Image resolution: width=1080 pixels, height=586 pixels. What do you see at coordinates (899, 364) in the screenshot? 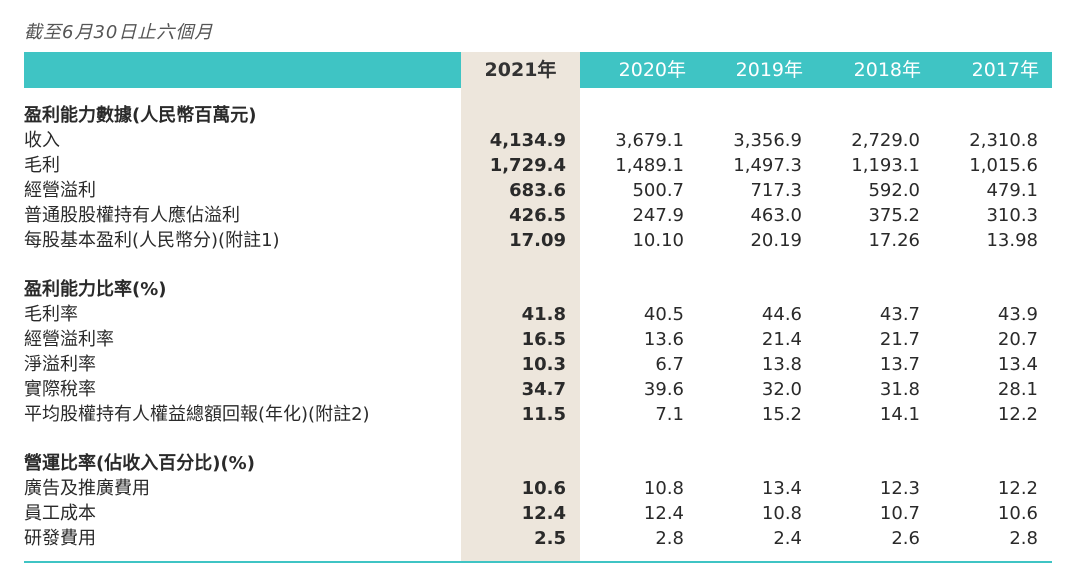
I see `cell-2018: 13.7` at bounding box center [899, 364].